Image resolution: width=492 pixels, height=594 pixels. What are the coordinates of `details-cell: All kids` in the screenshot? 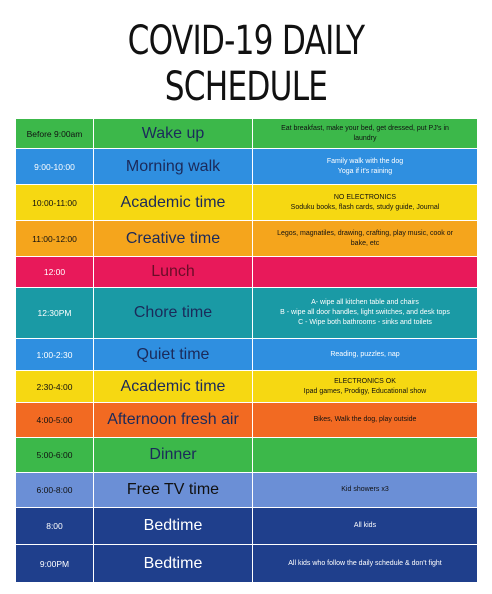 It's located at (365, 526).